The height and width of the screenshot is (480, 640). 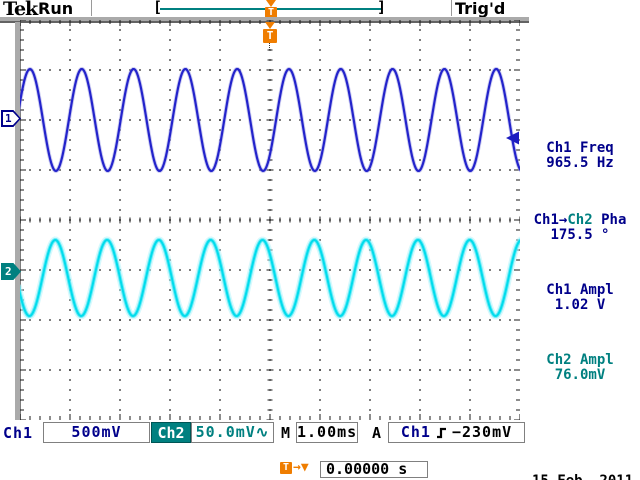 I want to click on measurement-label: Ch1→Ch2 Pha, so click(x=580, y=220).